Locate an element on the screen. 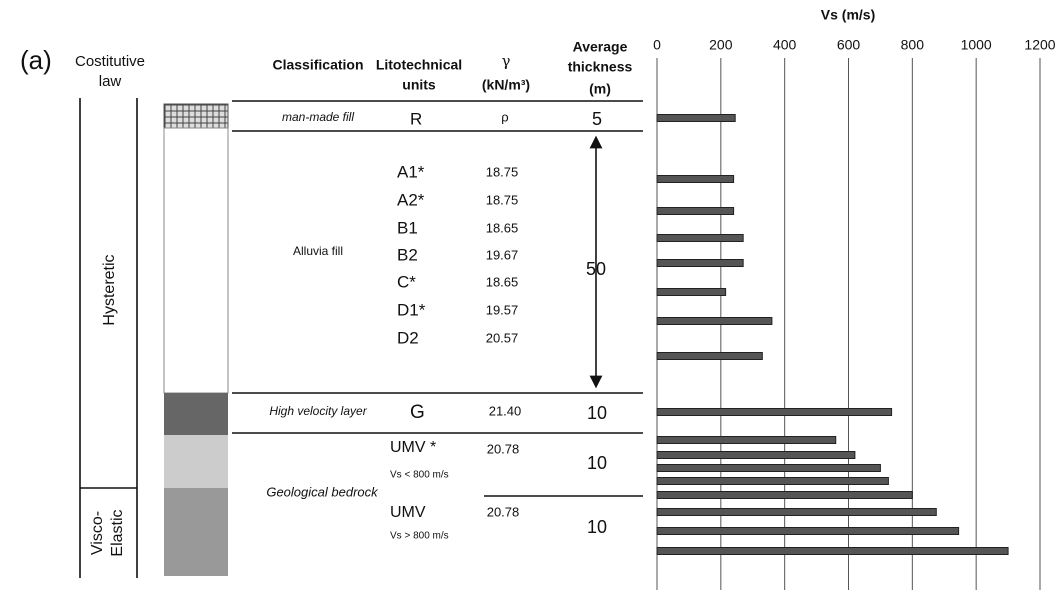  gamma: 20.57 is located at coordinates (502, 337).